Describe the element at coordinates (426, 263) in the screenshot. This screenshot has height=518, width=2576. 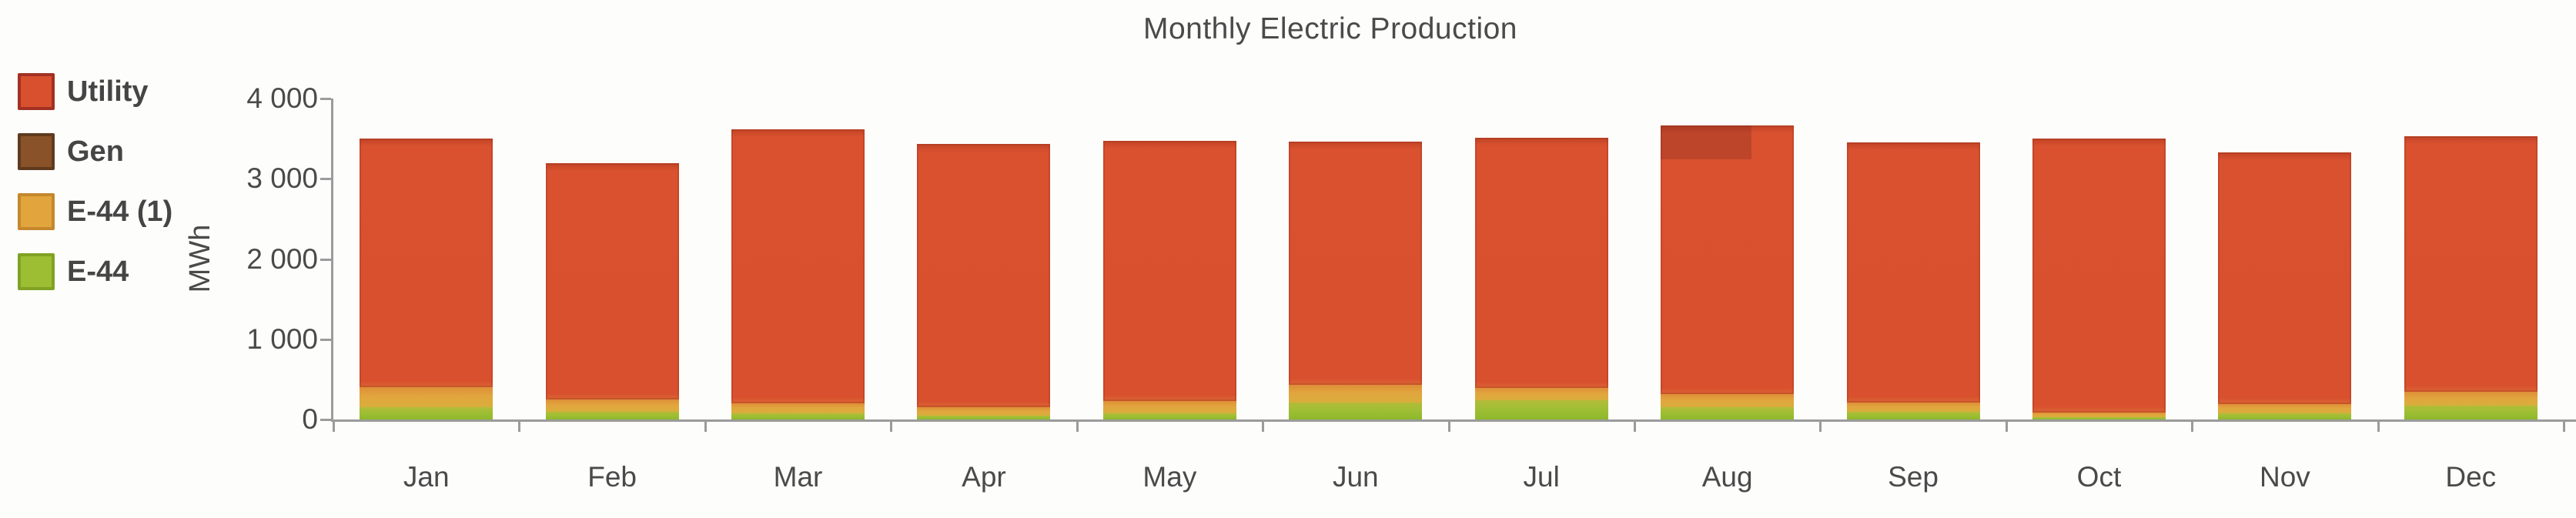
I see `bar-jan-segment-utility` at that location.